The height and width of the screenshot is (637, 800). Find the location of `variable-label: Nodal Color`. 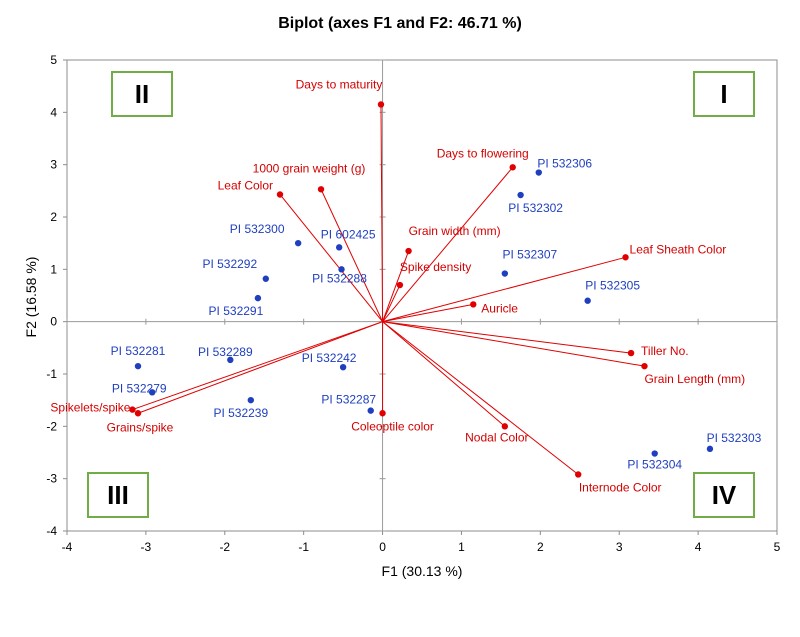

variable-label: Nodal Color is located at coordinates (496, 437).